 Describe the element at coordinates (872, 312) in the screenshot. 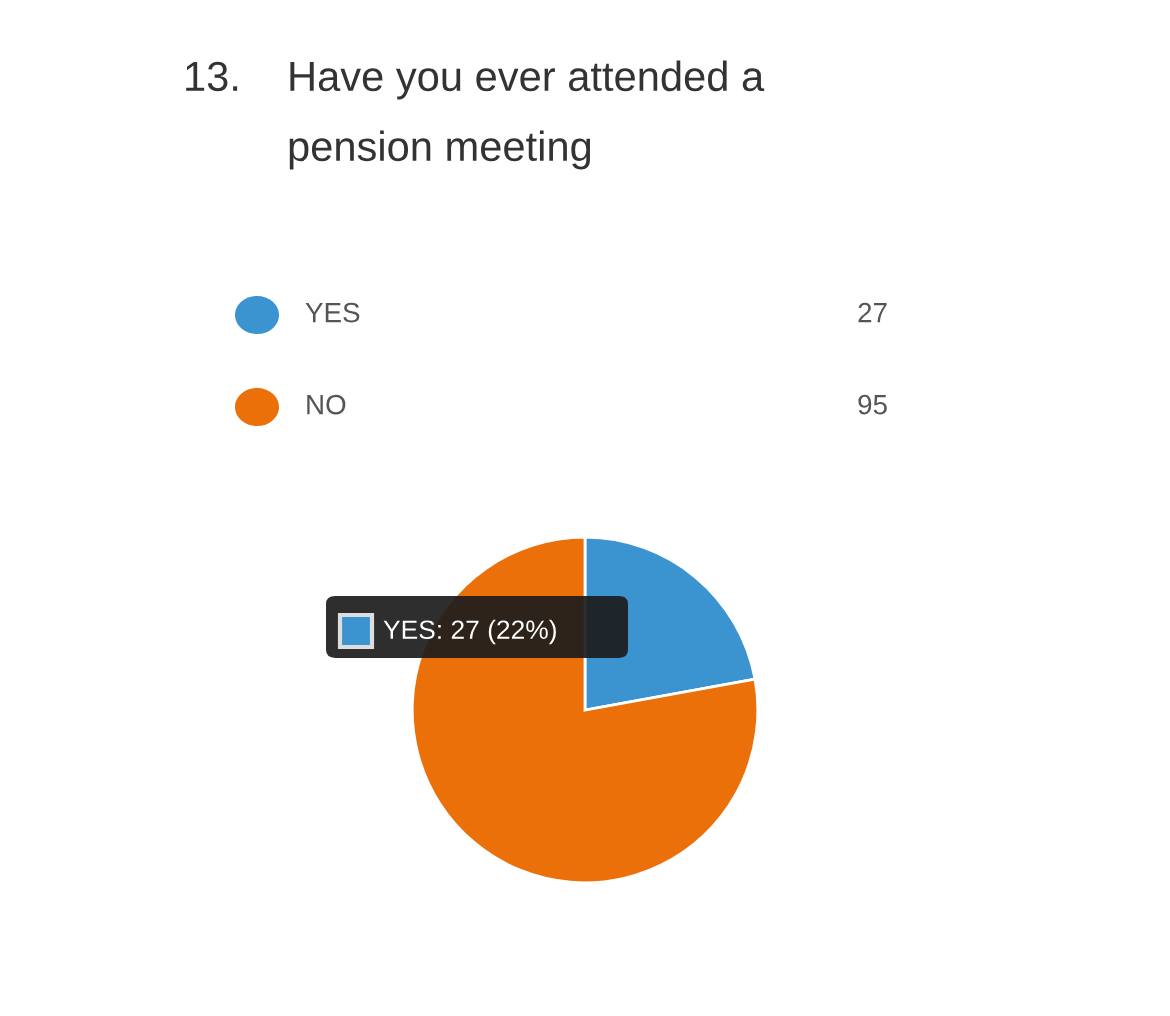

I see `data-label: 27` at that location.